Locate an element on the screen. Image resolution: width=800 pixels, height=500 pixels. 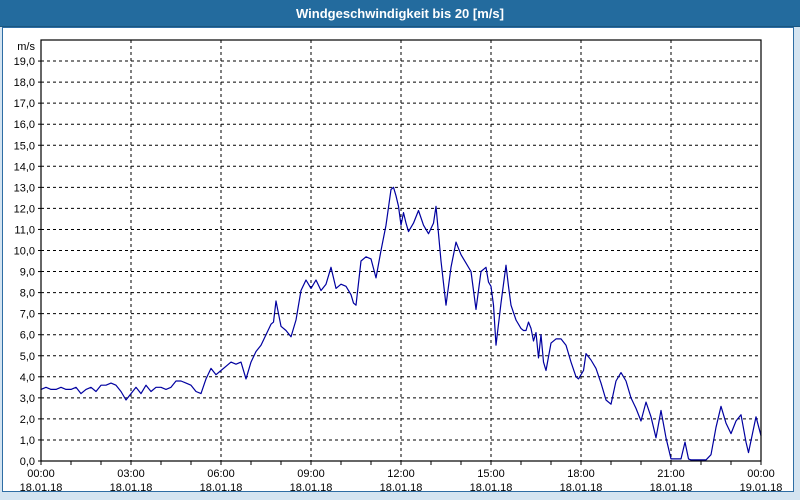
y-tick-label: 2,0 is located at coordinates (27, 420).